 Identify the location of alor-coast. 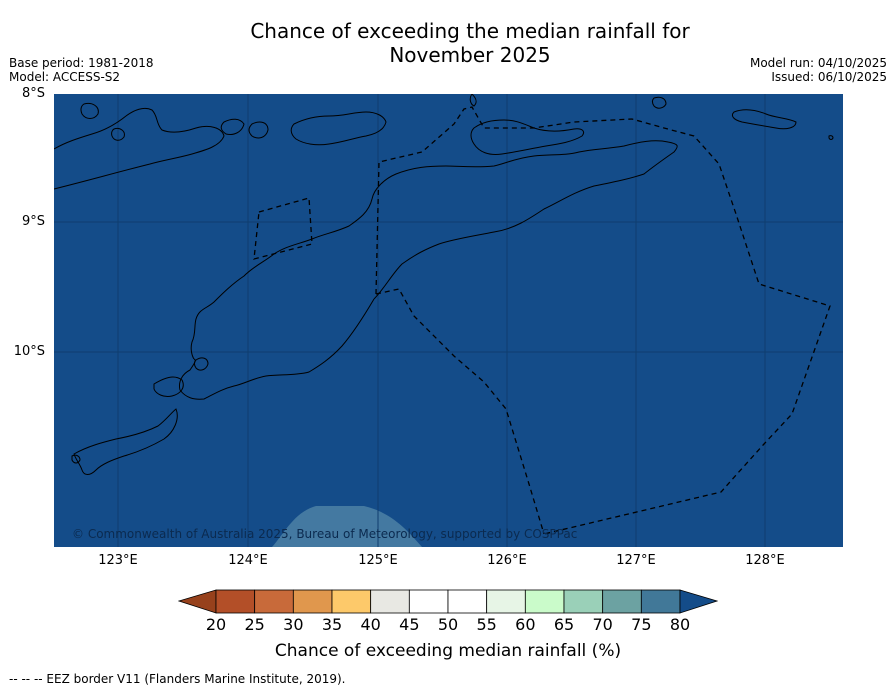
(338, 128).